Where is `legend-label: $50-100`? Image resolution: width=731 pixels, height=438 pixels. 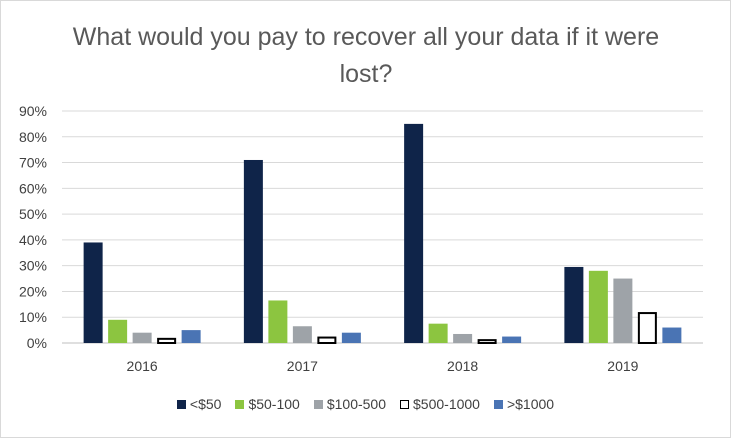
legend-label: $50-100 is located at coordinates (274, 404).